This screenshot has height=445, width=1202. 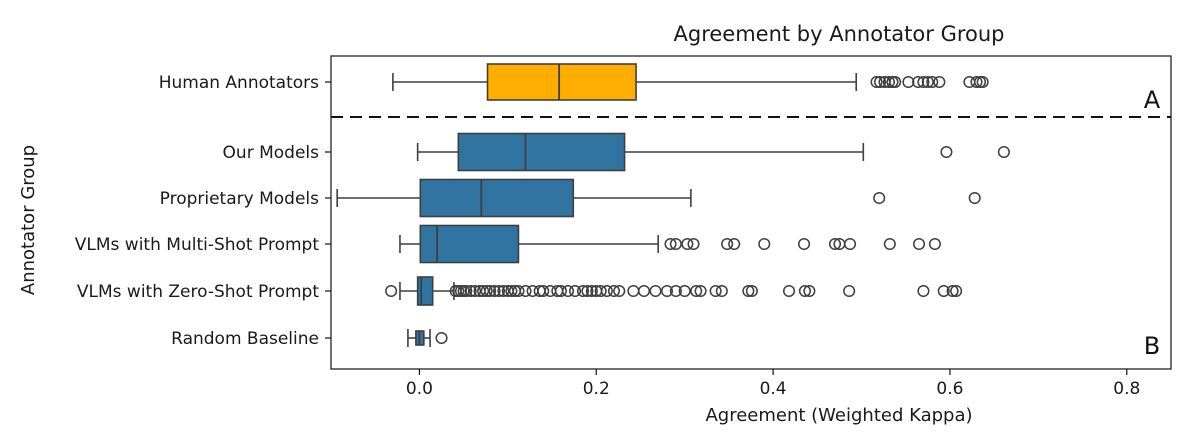 What do you see at coordinates (949, 389) in the screenshot?
I see `x-tick-label: 0.6` at bounding box center [949, 389].